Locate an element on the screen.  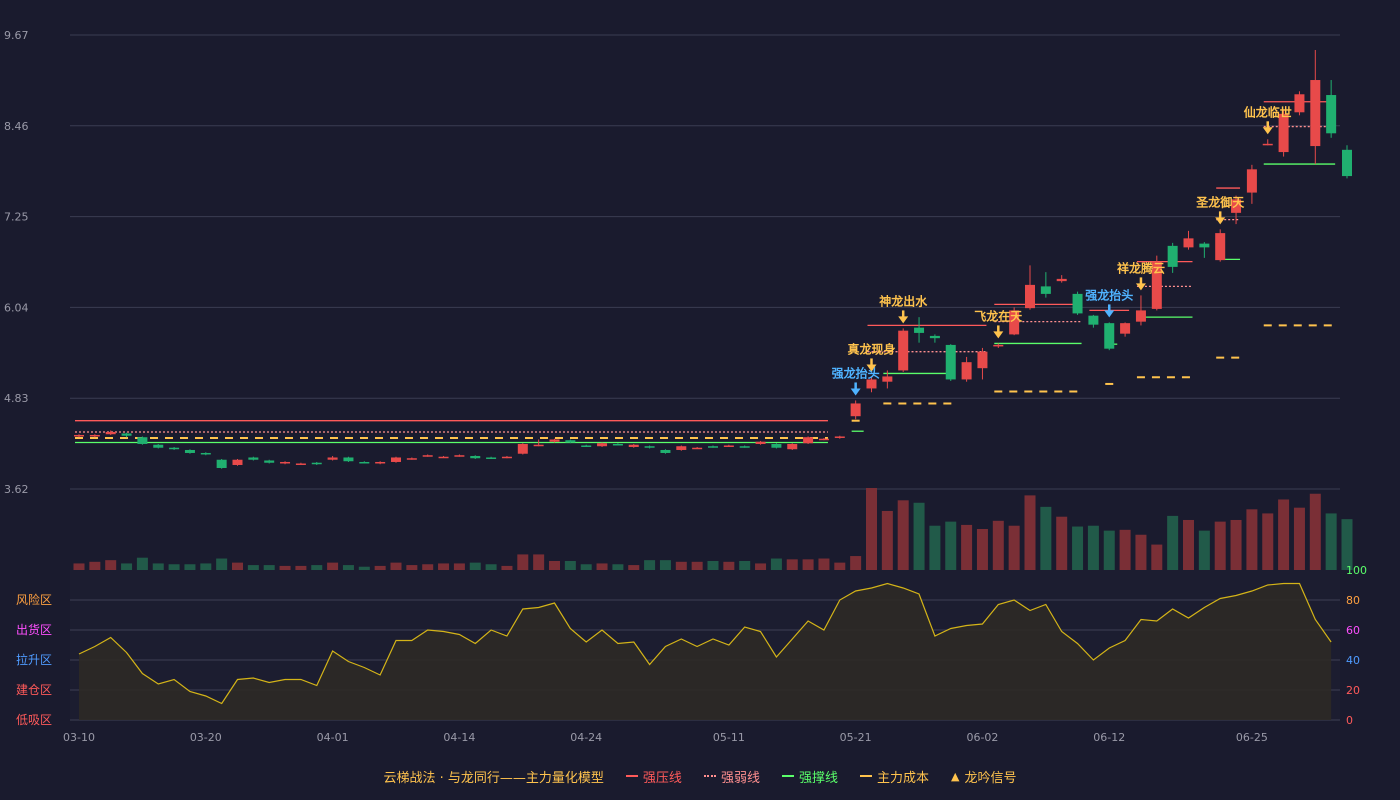
oscillator-tick-label: 0 is located at coordinates (1349, 720).